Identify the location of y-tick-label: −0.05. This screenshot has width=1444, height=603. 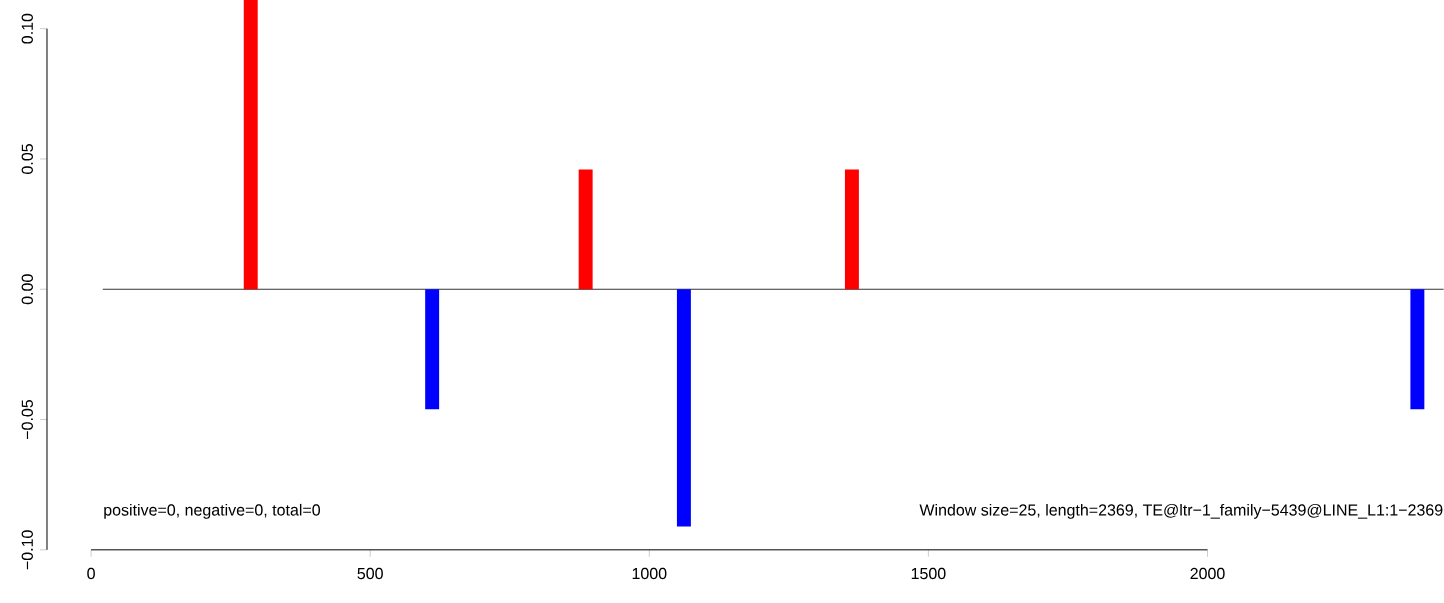
(27, 420).